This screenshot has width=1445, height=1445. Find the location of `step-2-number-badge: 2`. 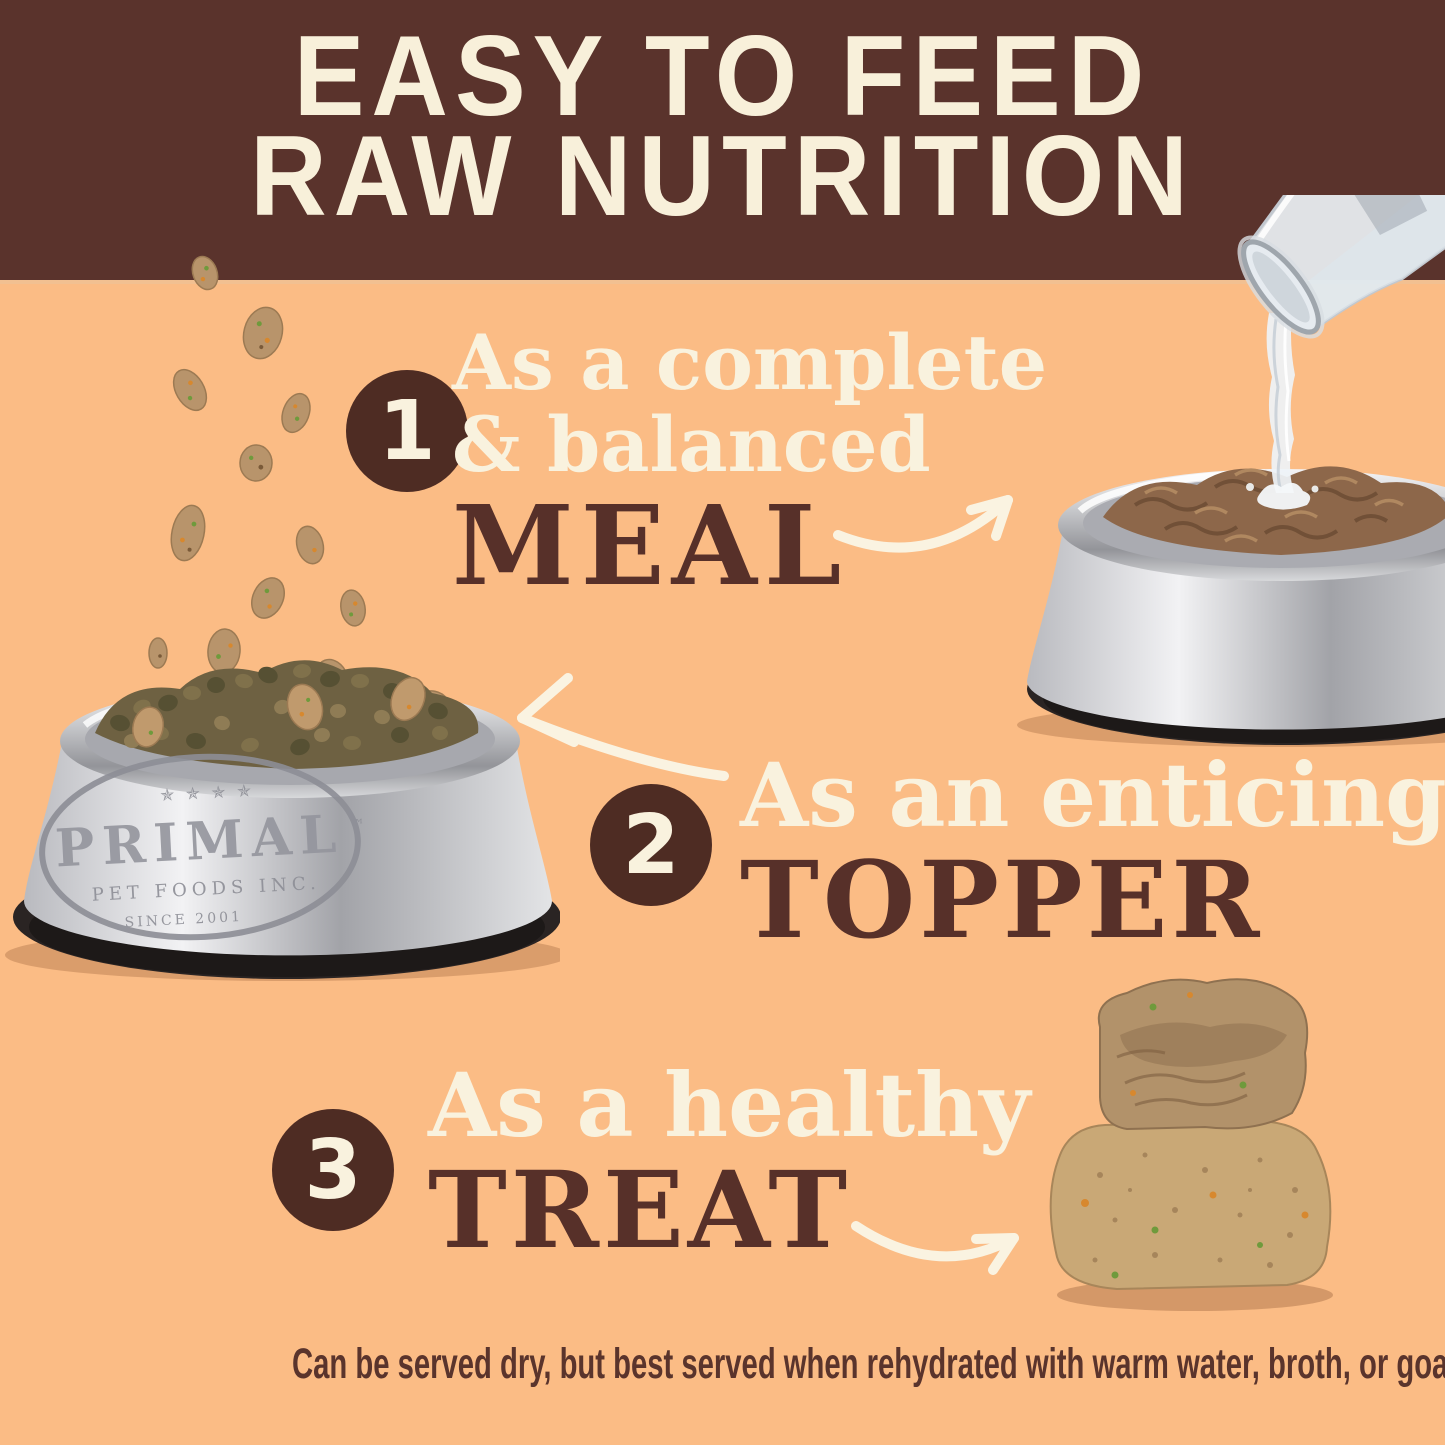

step-2-number-badge: 2 is located at coordinates (651, 845).